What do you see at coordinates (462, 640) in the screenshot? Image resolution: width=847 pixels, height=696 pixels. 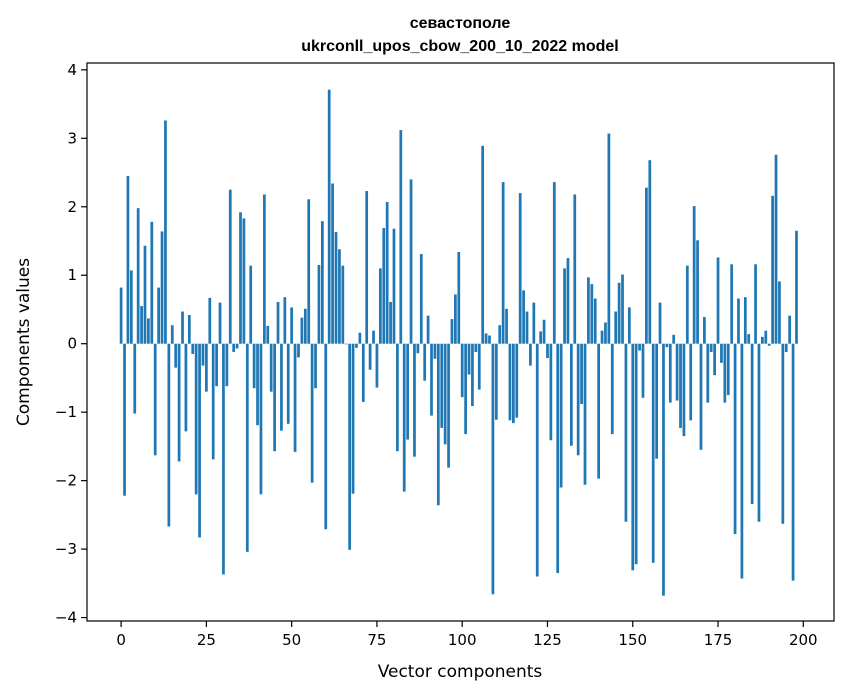 I see `x-tick-label: 100` at bounding box center [462, 640].